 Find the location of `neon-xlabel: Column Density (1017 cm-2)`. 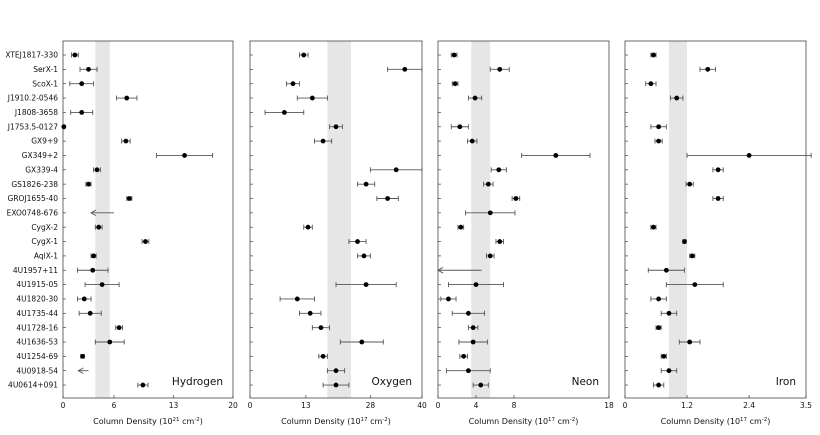

neon-xlabel: Column Density (1017 cm-2) is located at coordinates (524, 421).